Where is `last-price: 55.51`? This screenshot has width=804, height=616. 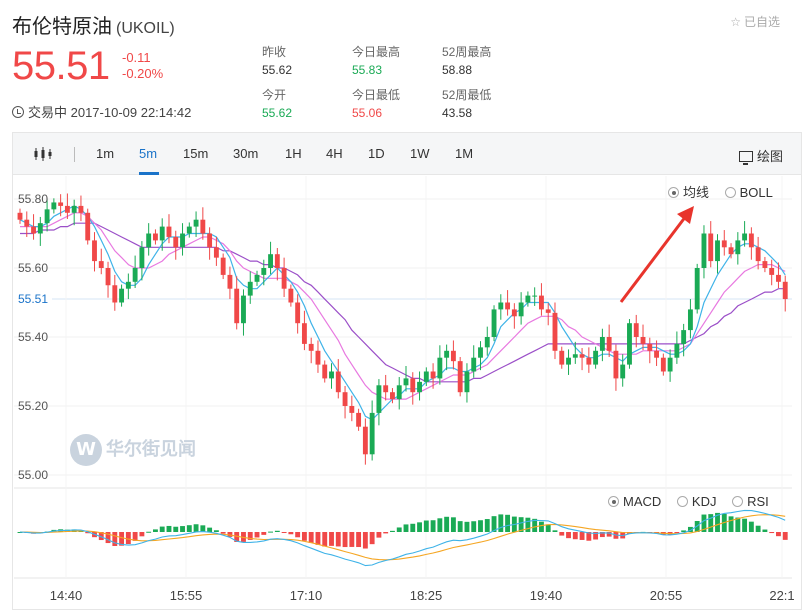 last-price: 55.51 is located at coordinates (61, 66).